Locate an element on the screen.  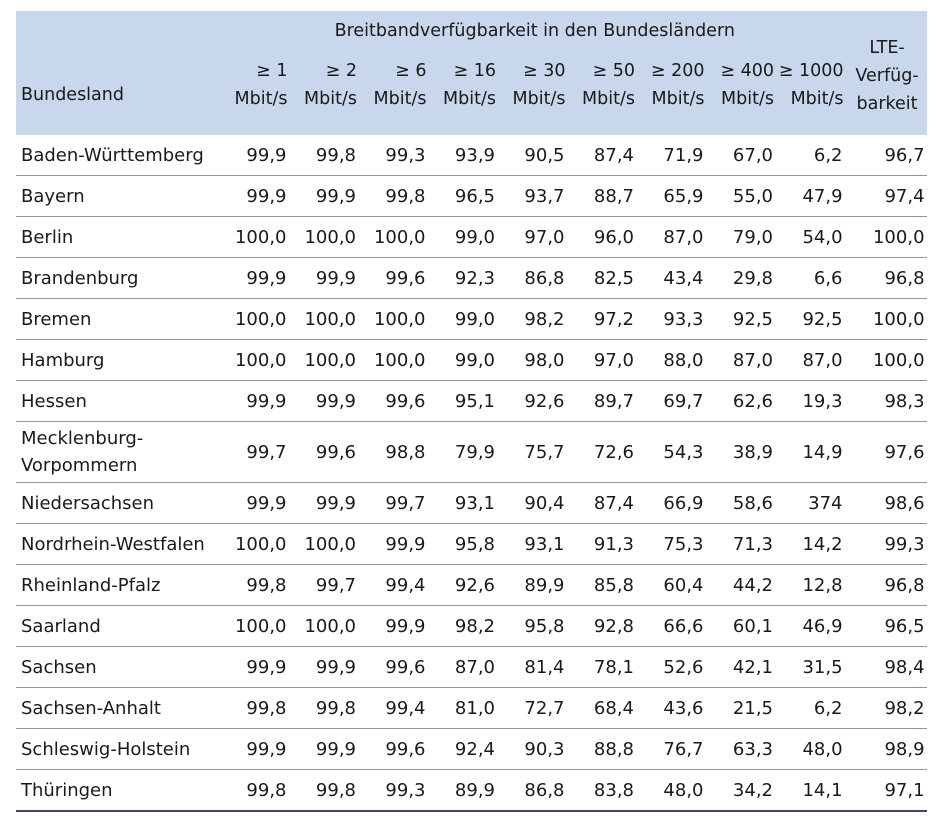
availability-value: 88,7 is located at coordinates (604, 196).